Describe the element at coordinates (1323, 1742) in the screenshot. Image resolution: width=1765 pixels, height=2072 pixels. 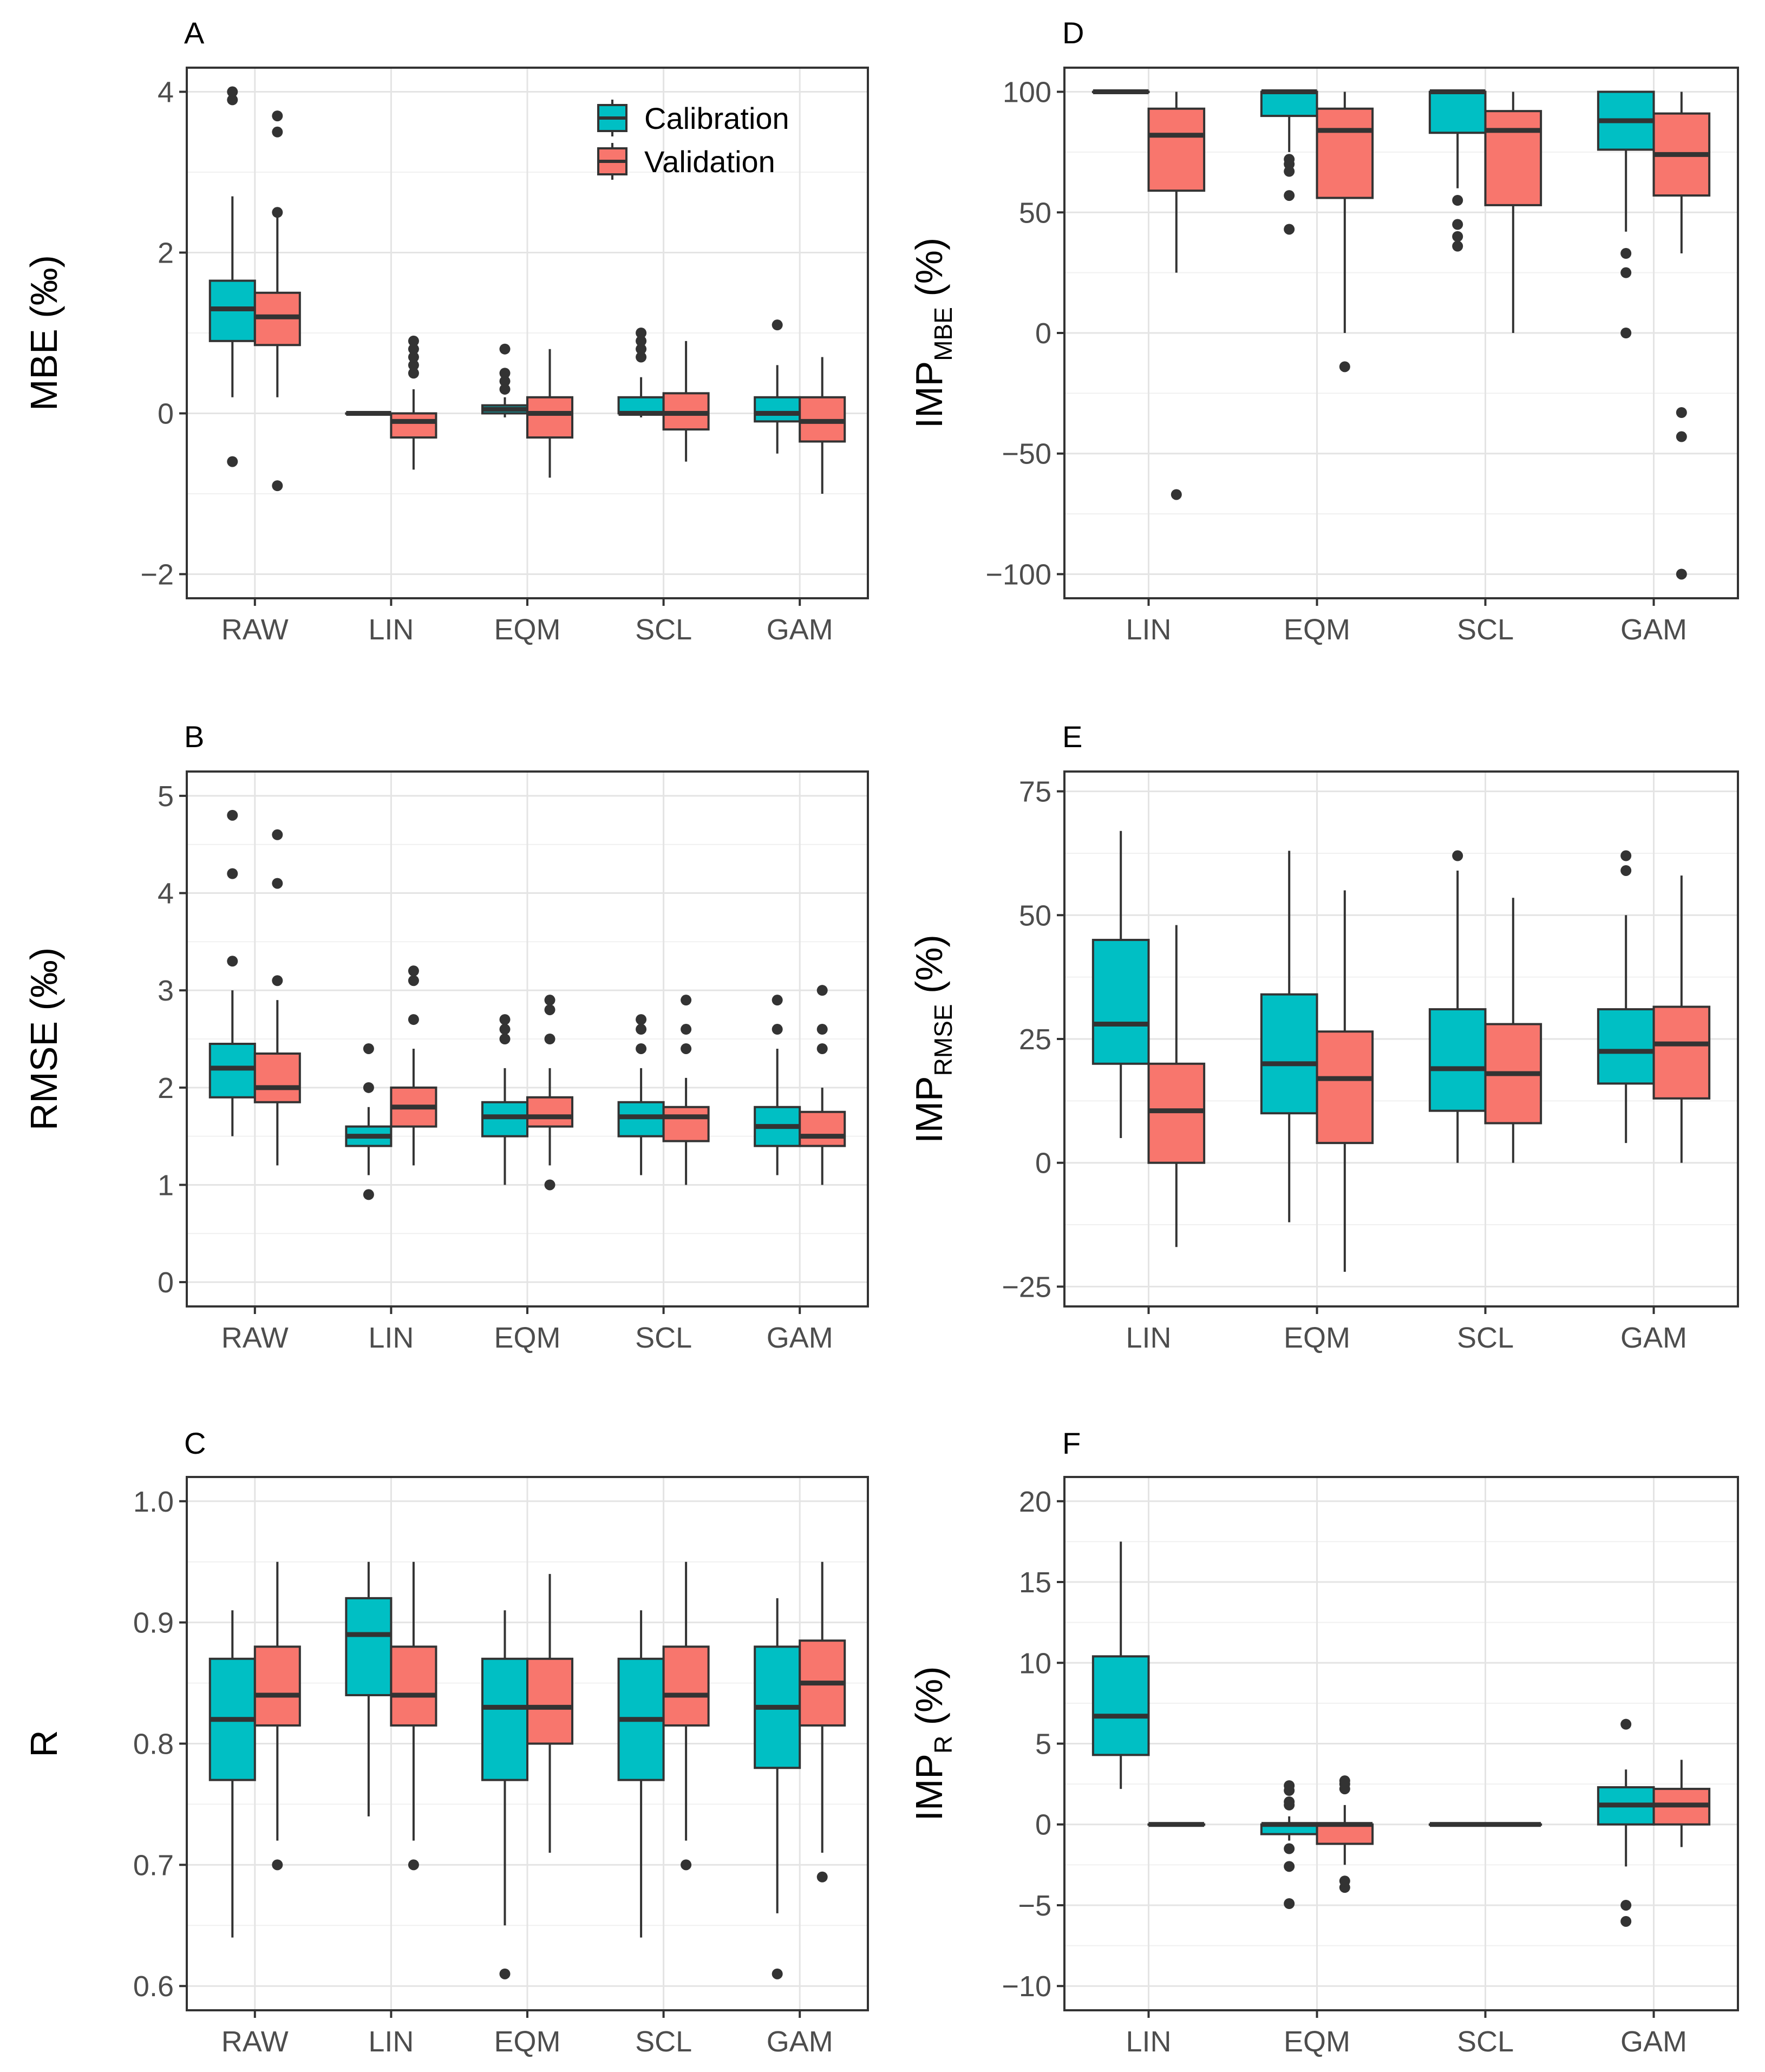
I see `panel-f: −10 −5 0 5 10 15 20 LIN EQM SCL GAM F IMPR (%)` at that location.